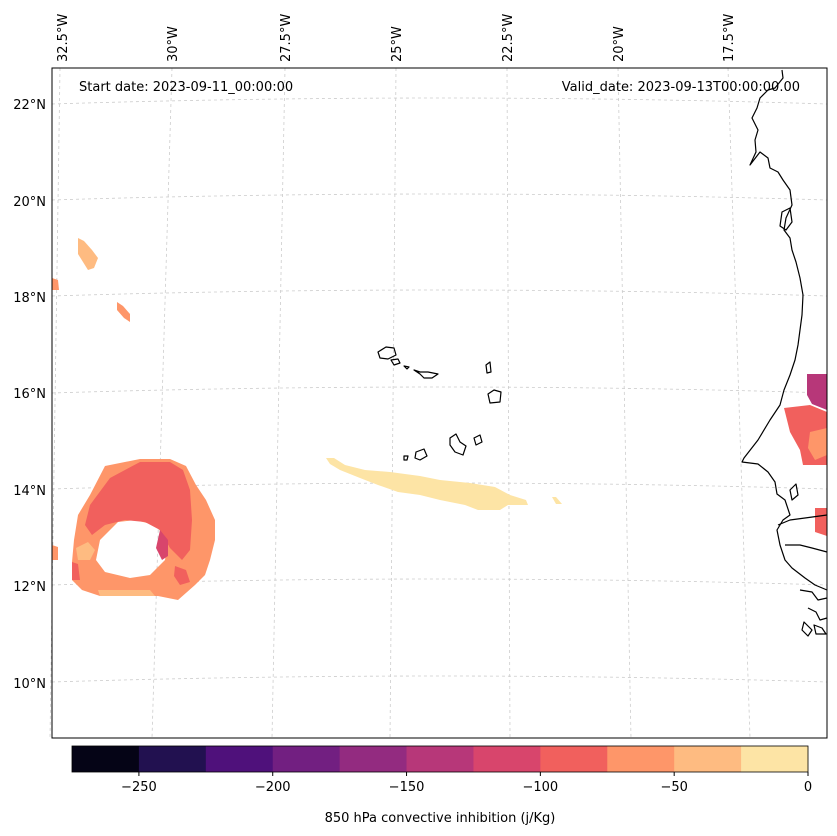 This screenshot has width=837, height=836. I want to click on parallel-10n, so click(439, 679).